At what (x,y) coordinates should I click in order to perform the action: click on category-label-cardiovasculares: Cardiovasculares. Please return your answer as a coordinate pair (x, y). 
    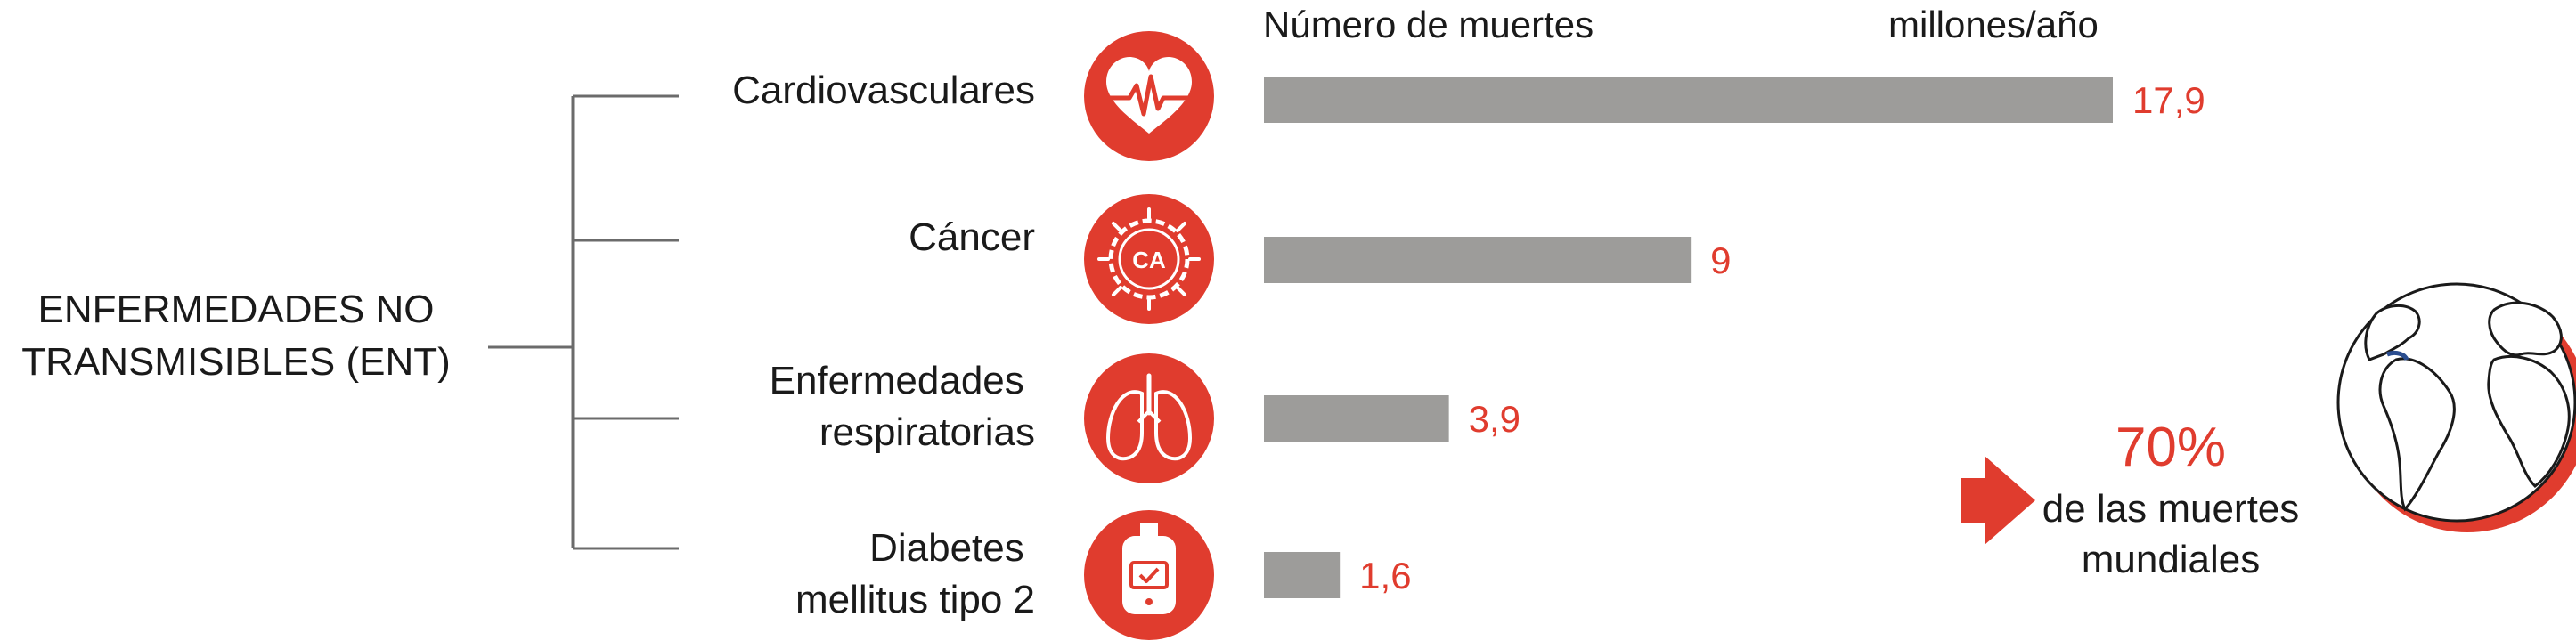
    Looking at the image, I should click on (884, 90).